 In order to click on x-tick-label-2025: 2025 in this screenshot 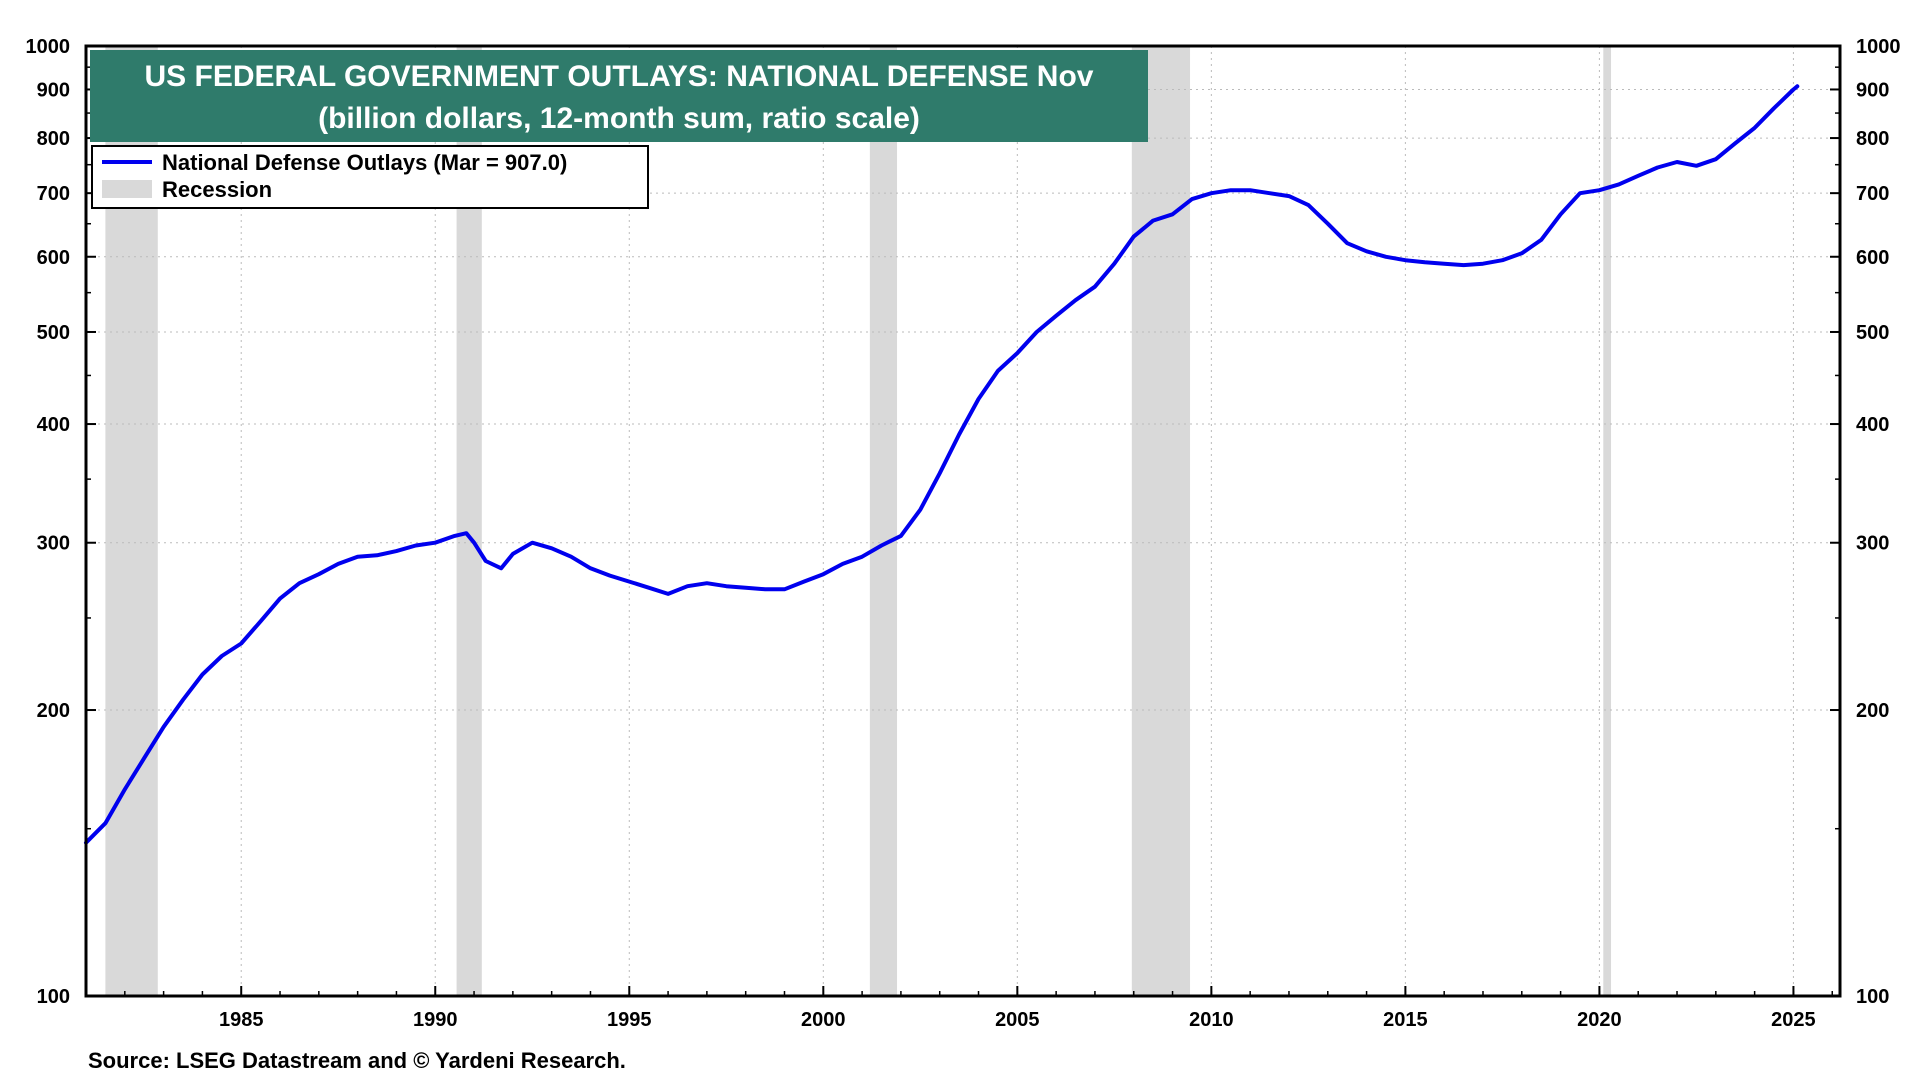, I will do `click(1793, 1020)`.